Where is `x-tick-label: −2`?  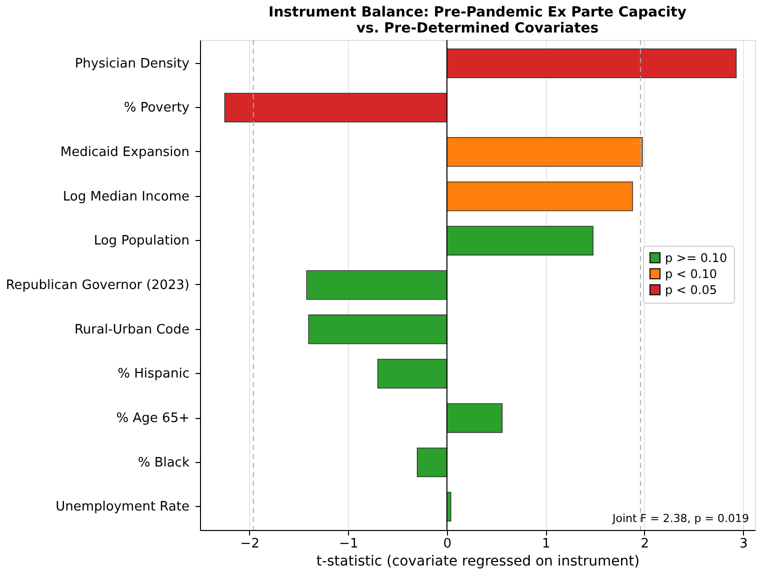
x-tick-label: −2 is located at coordinates (250, 544).